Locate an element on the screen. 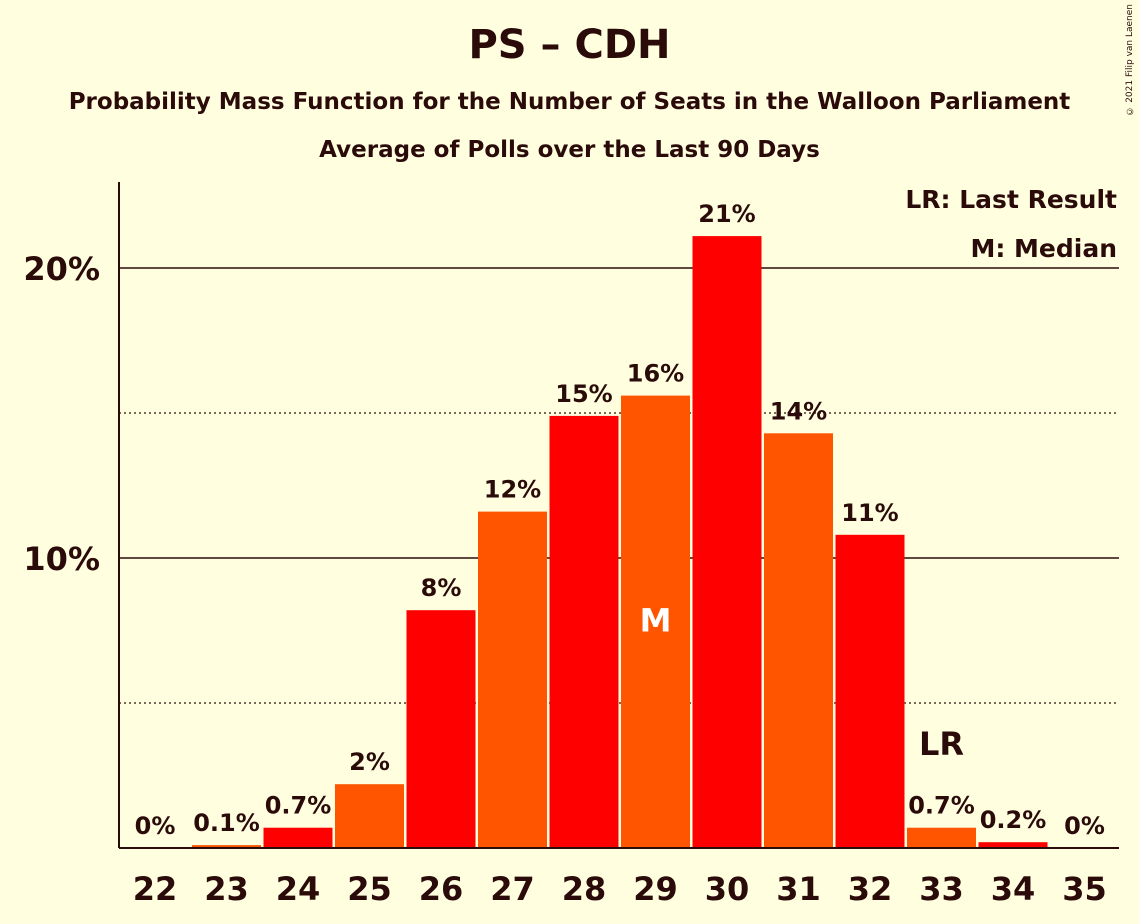 The image size is (1139, 924). chart-subtitle-2: Average of Polls over the Last 90 Days is located at coordinates (569, 150).